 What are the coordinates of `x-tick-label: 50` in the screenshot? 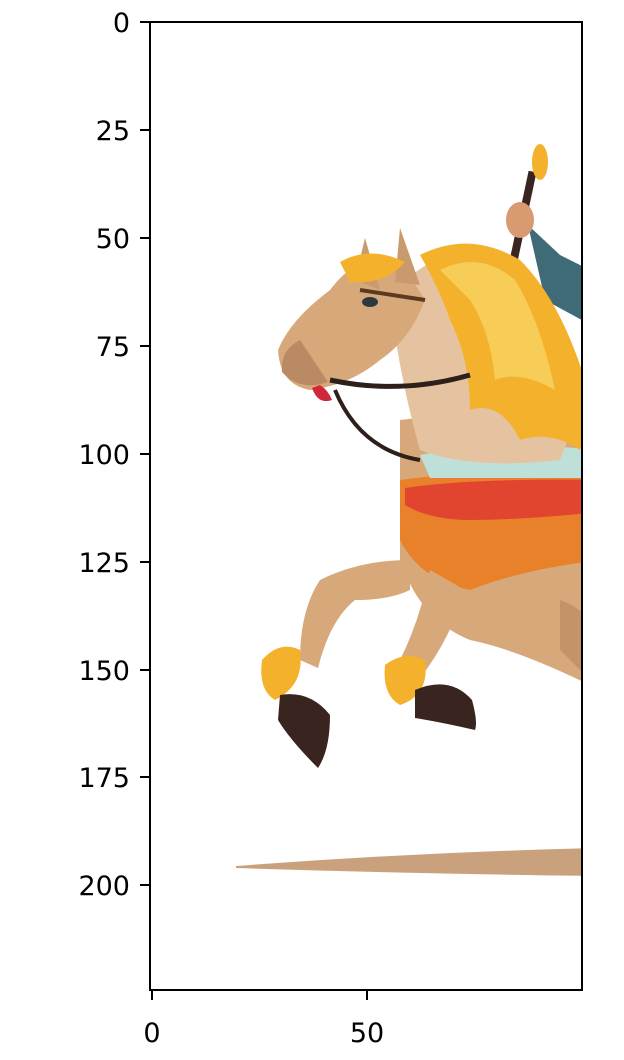 It's located at (367, 1033).